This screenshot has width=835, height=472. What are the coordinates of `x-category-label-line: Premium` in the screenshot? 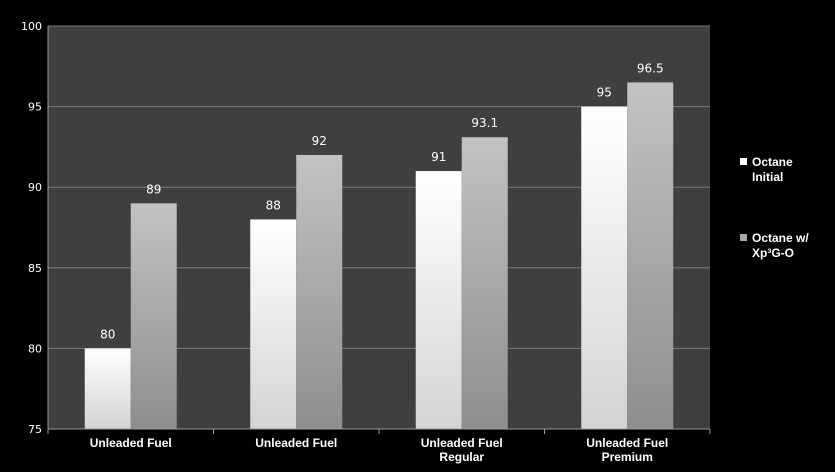 It's located at (627, 457).